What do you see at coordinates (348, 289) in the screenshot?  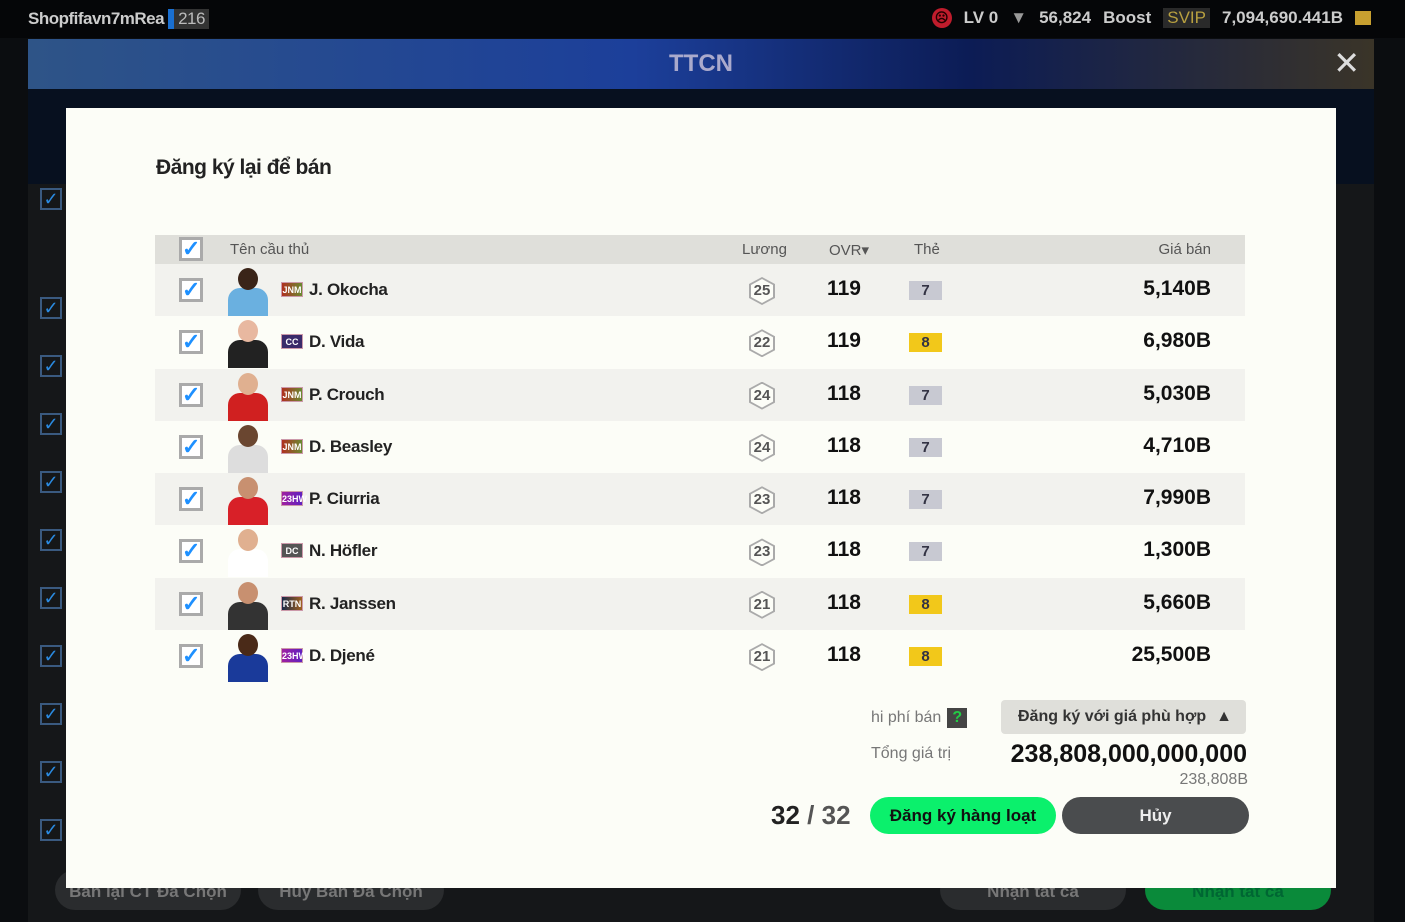 I see `player-name: J. Okocha` at bounding box center [348, 289].